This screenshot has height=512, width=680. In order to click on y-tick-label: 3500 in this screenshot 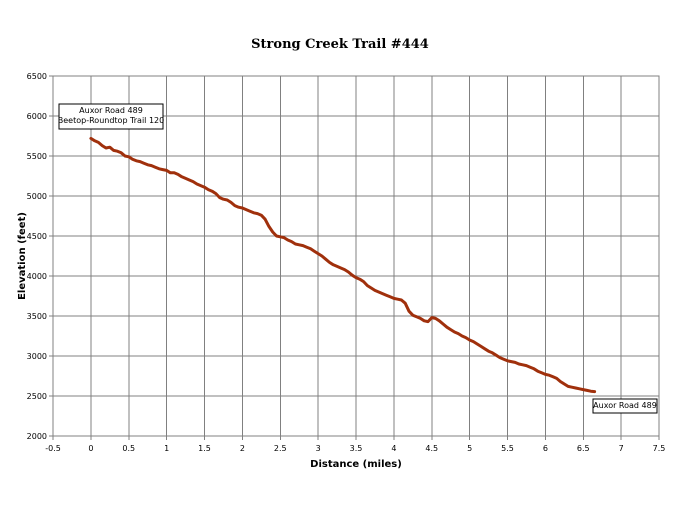, I will do `click(37, 316)`.